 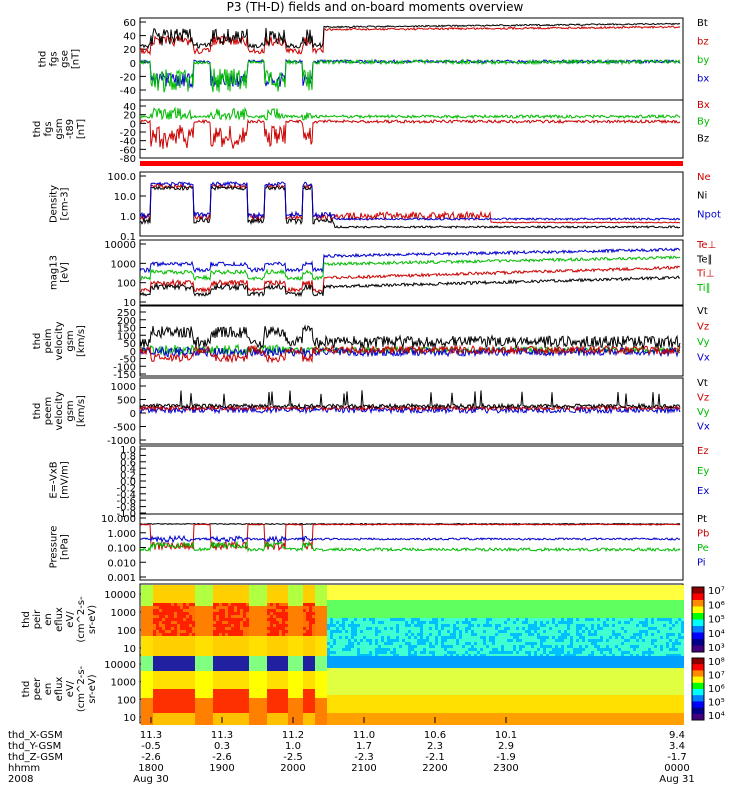 I want to click on y-tick-label: 150, so click(x=126, y=329).